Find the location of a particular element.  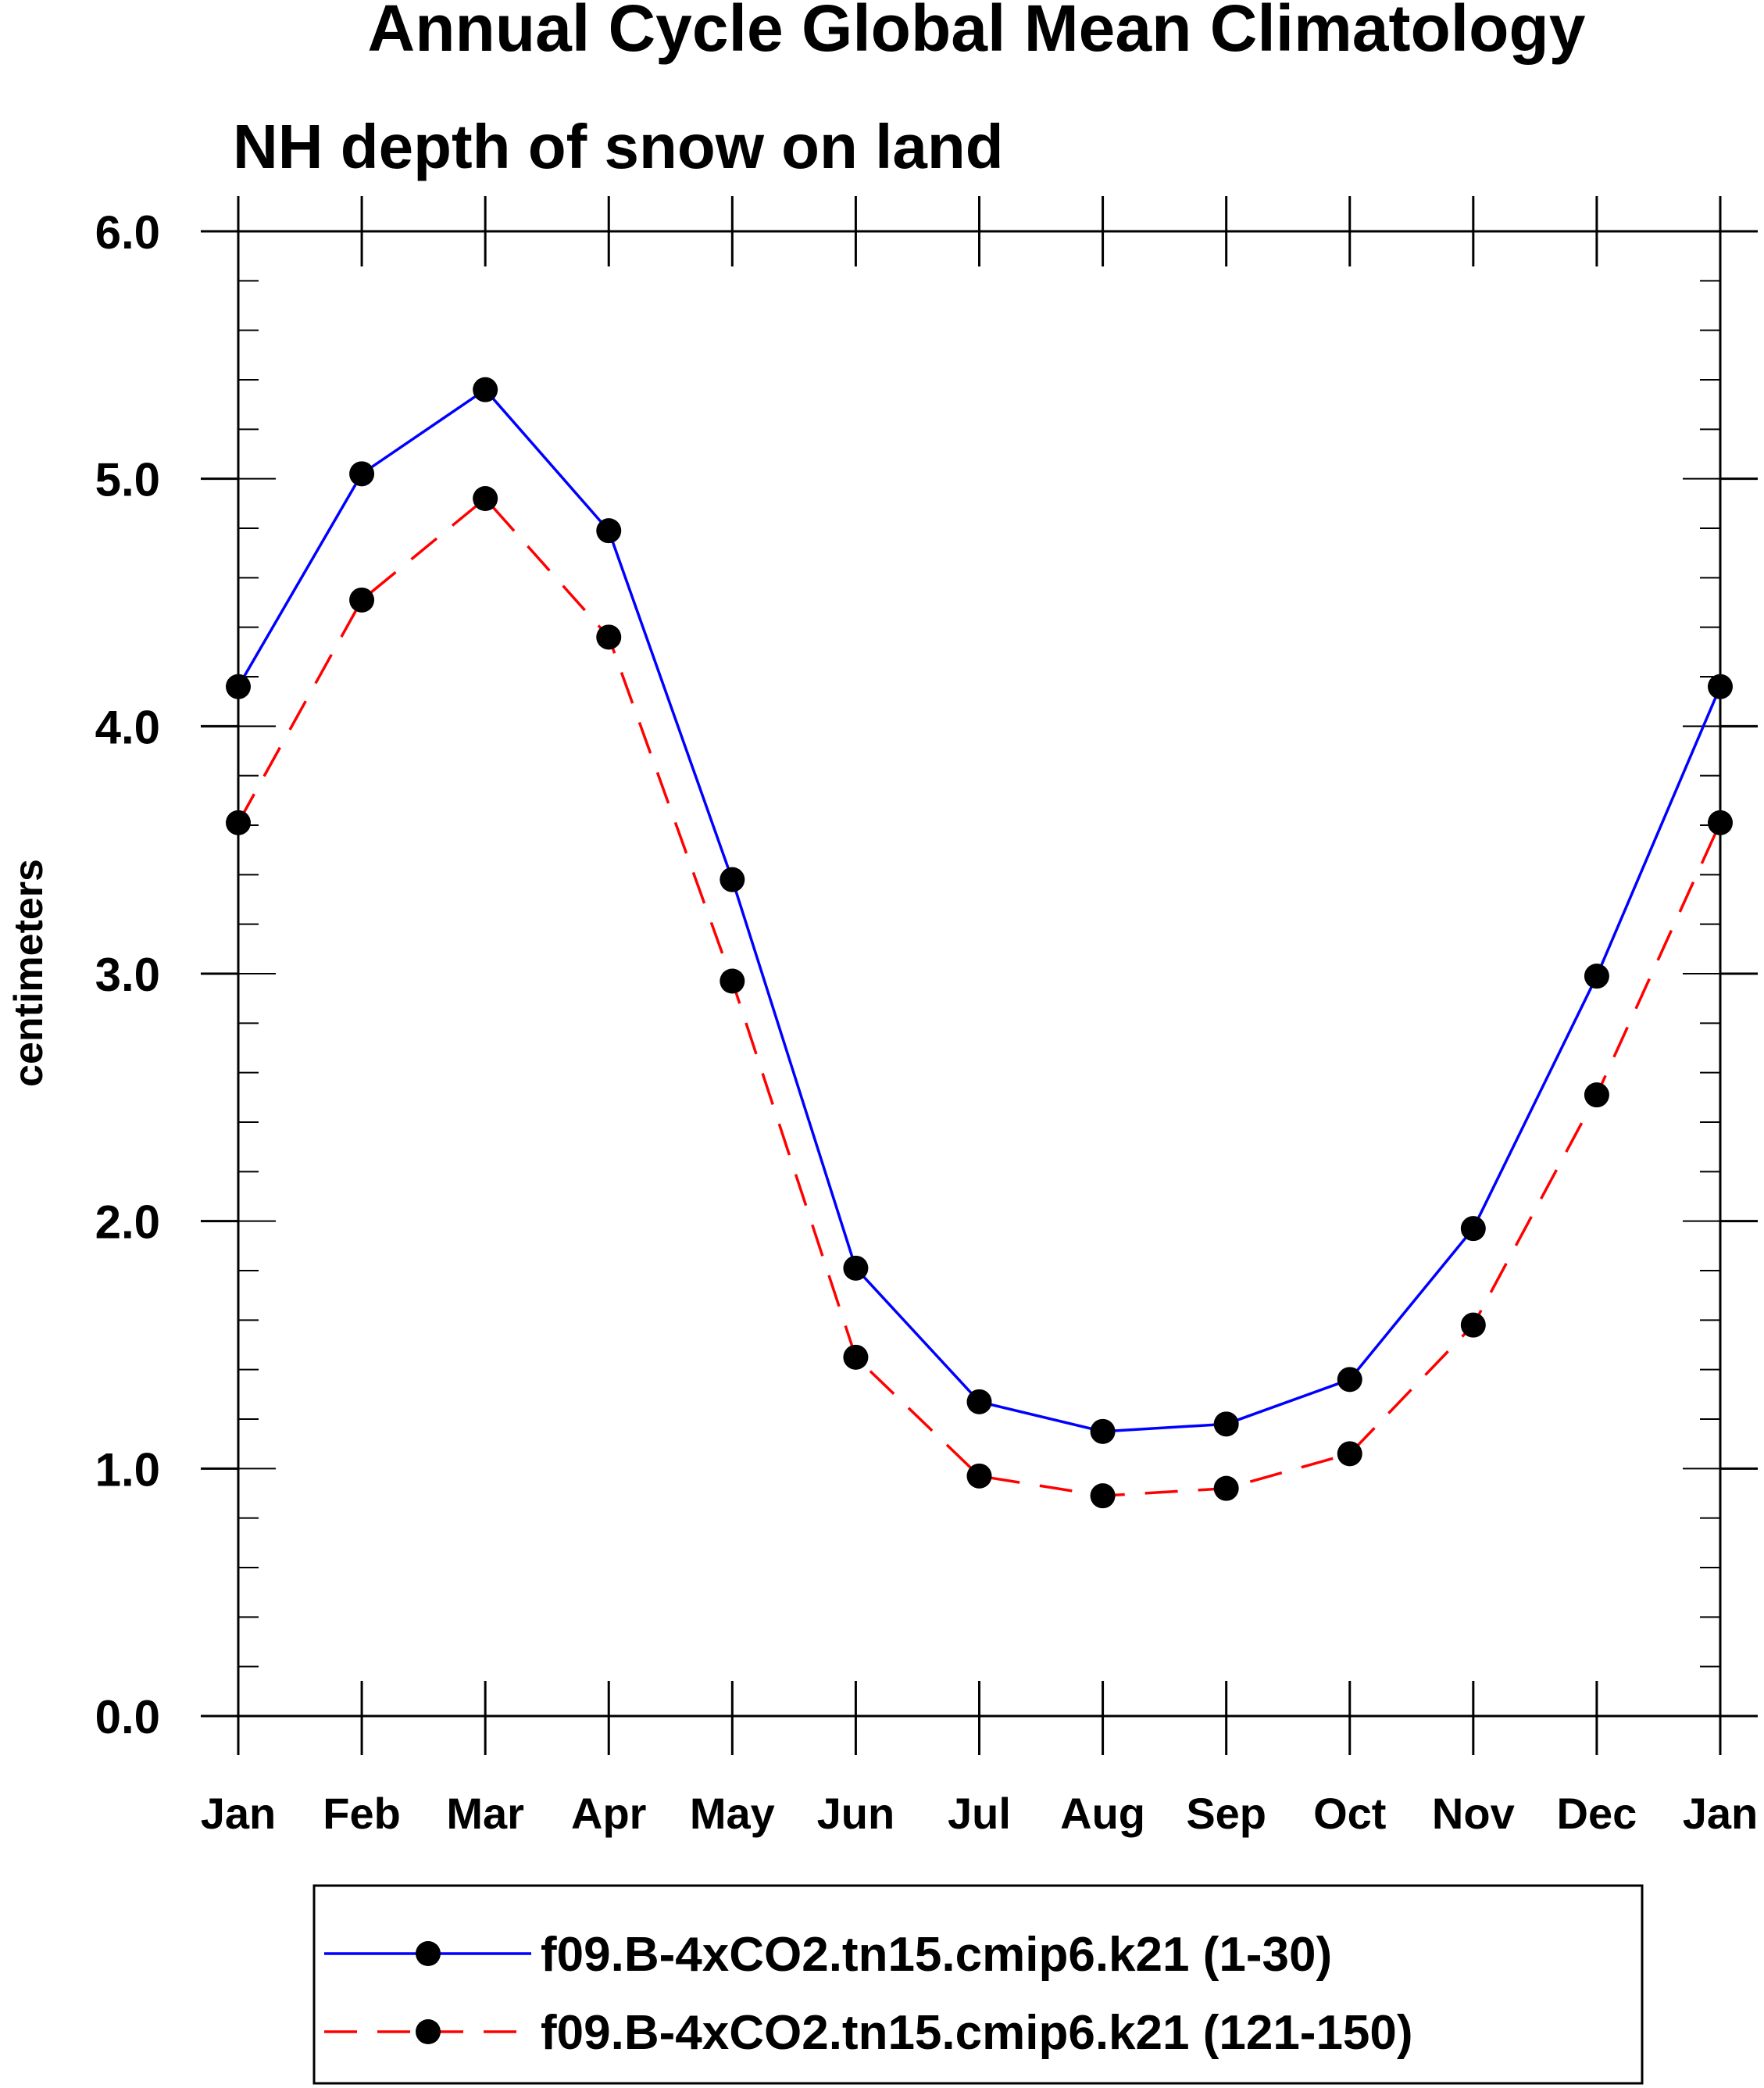

x-tick-label: May is located at coordinates (733, 1813).